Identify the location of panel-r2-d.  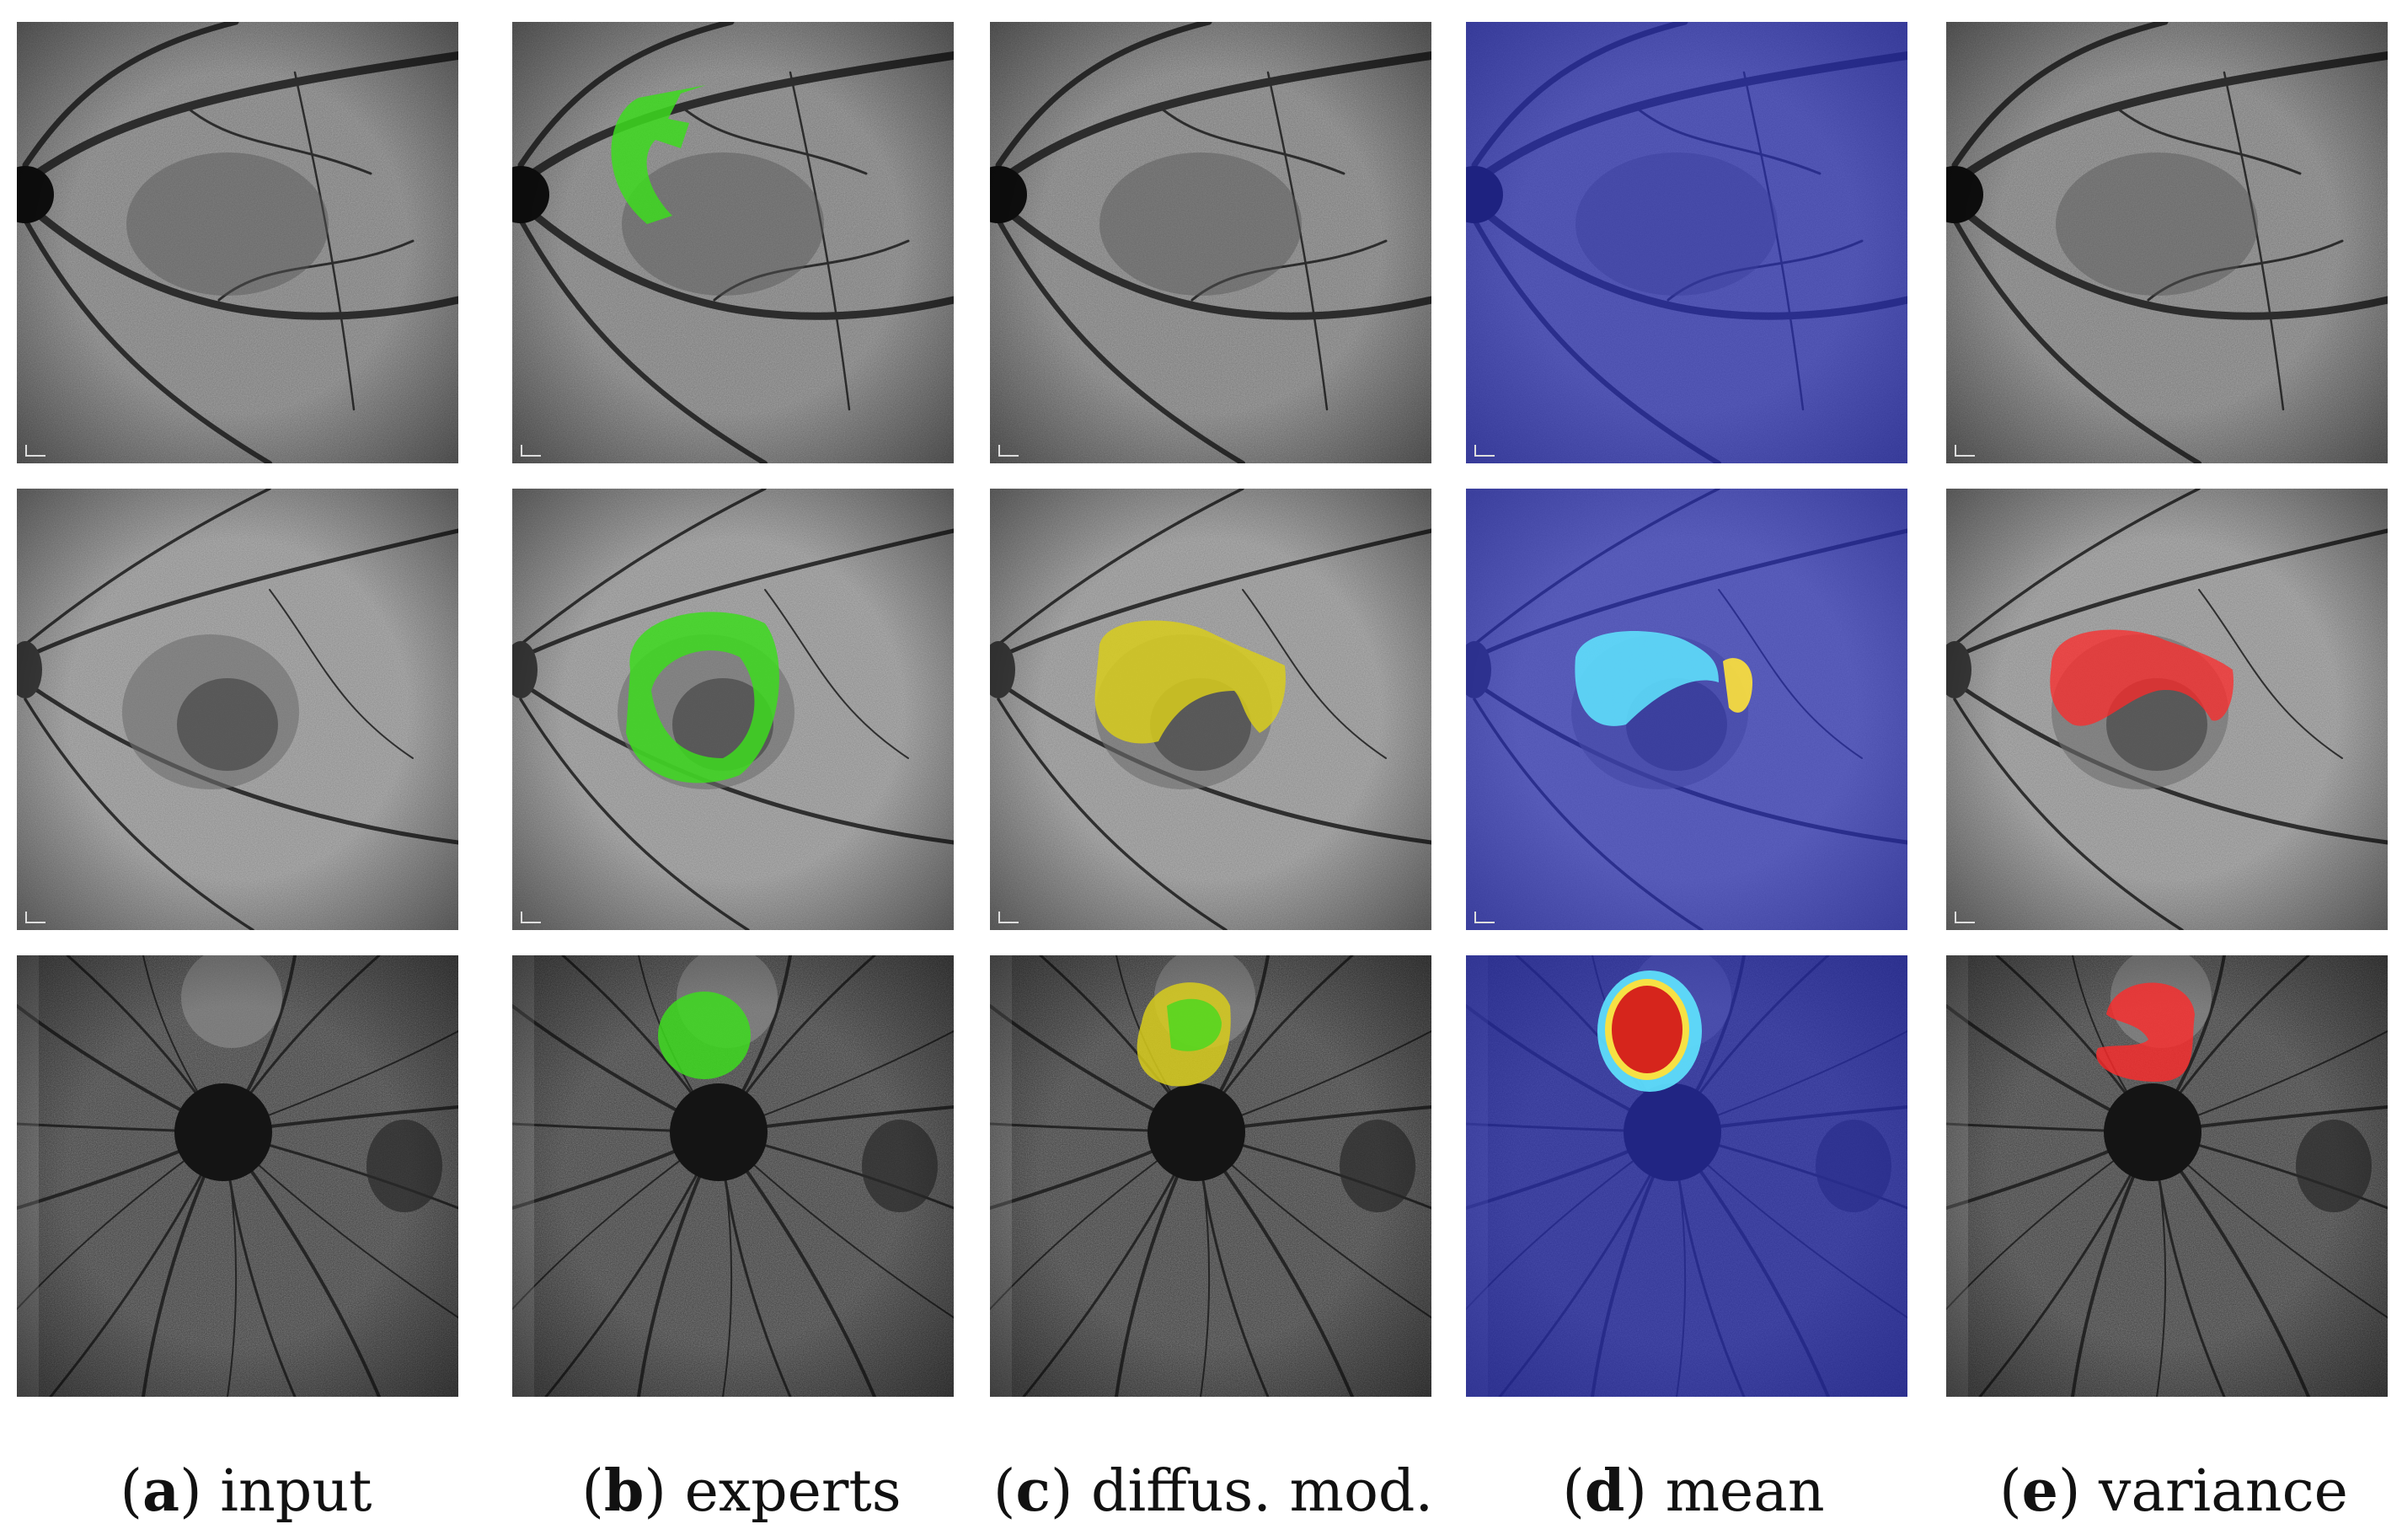
(1686, 710).